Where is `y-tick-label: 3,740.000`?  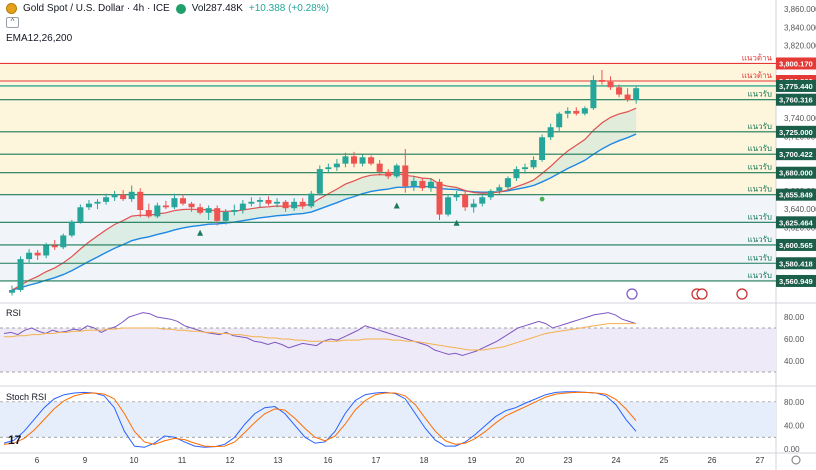
y-tick-label: 3,740.000 is located at coordinates (800, 118).